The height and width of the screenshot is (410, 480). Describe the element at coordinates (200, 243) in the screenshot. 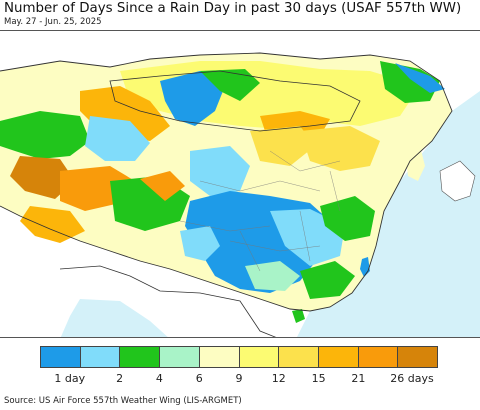

I see `zone-sichuan-lightblue` at that location.